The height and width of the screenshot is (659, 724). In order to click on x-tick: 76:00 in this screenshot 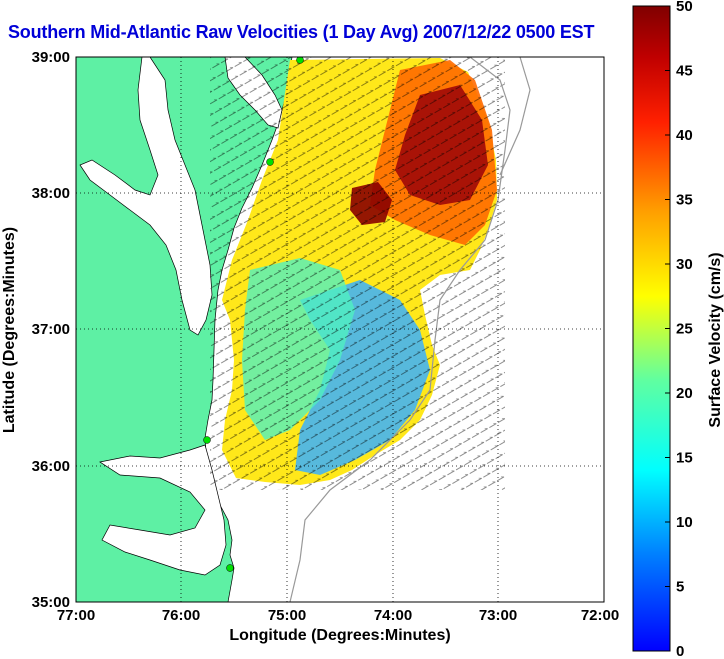, I will do `click(181, 615)`.